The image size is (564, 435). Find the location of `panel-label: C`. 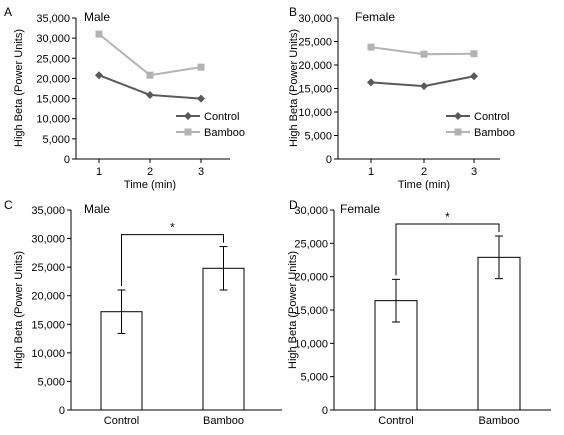

panel-label: C is located at coordinates (8, 205).